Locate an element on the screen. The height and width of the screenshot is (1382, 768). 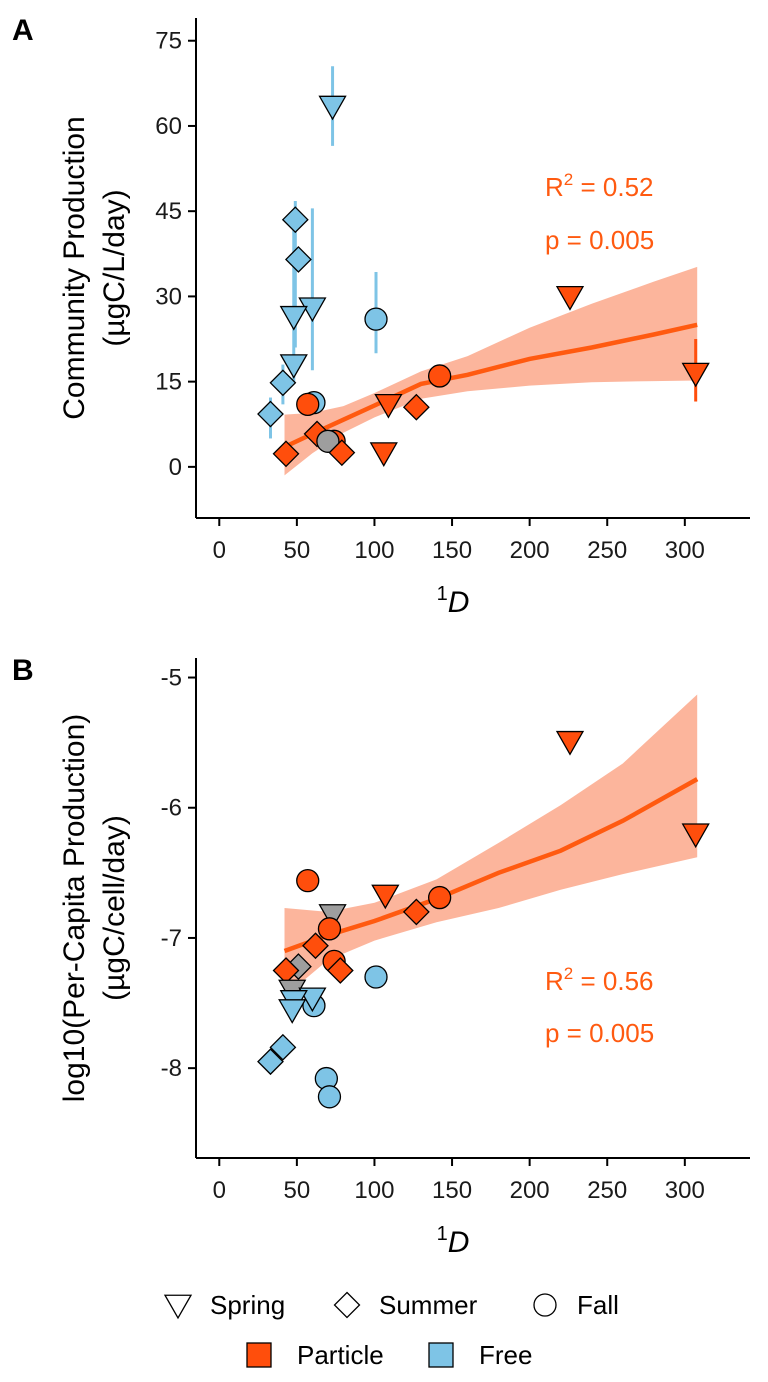
legend-label-spring: Spring is located at coordinates (247, 1305).